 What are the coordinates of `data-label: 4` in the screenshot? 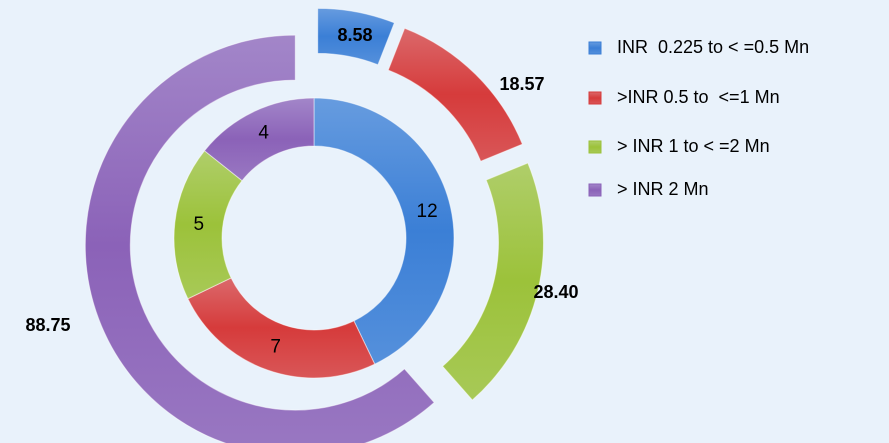 It's located at (263, 133).